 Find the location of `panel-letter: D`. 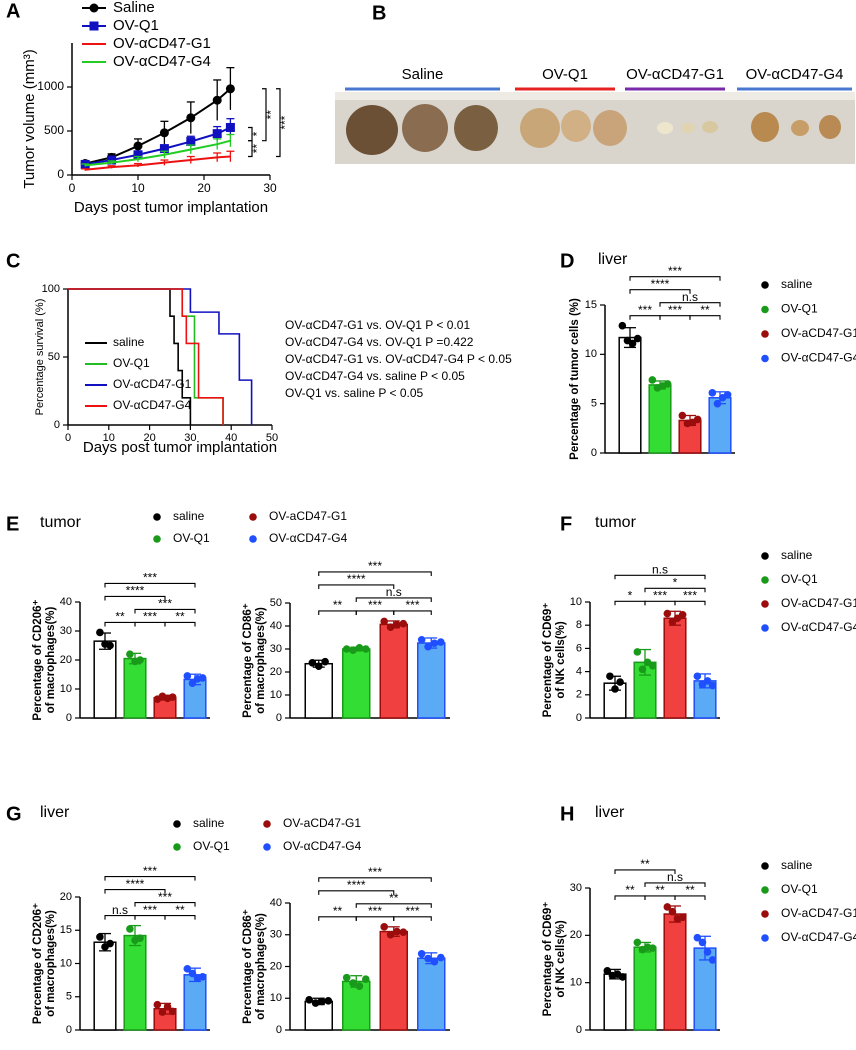

panel-letter: D is located at coordinates (567, 261).